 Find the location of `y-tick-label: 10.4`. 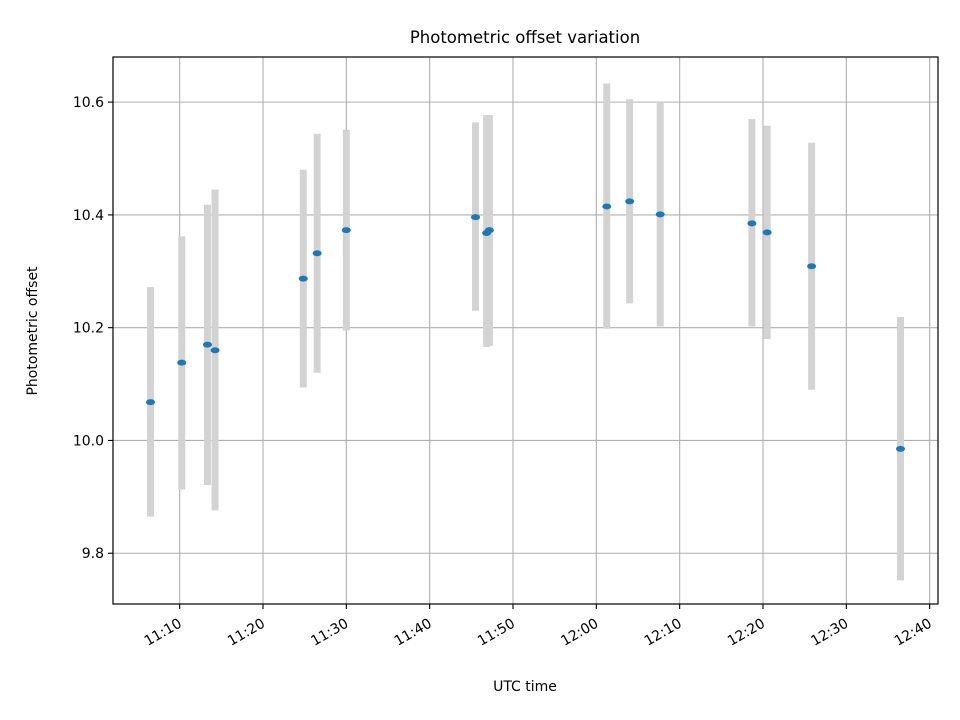

y-tick-label: 10.4 is located at coordinates (88, 216).